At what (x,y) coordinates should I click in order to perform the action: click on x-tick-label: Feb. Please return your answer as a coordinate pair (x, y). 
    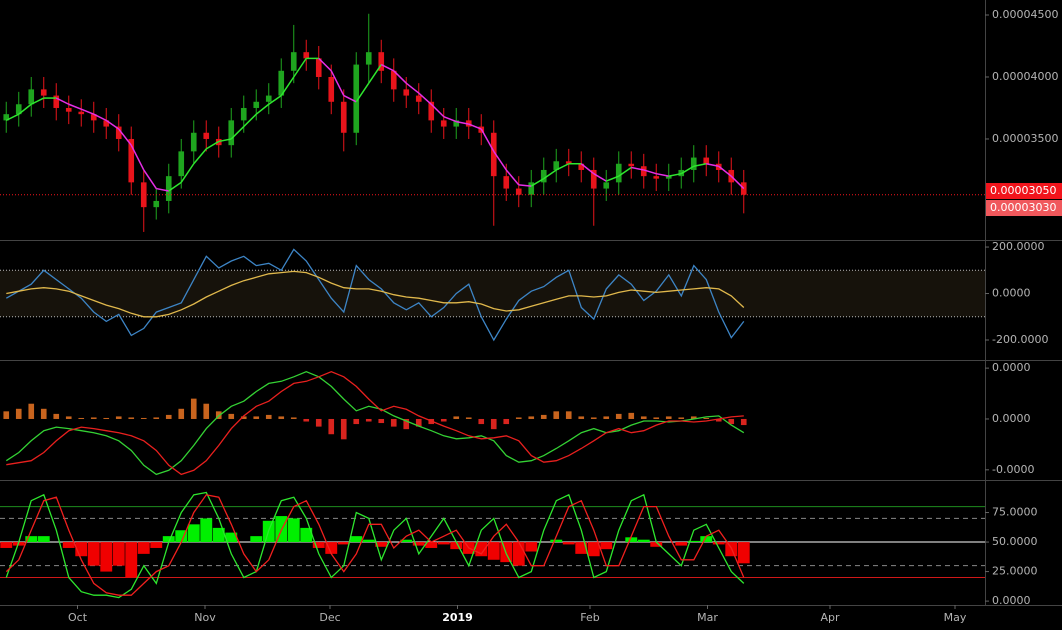
    Looking at the image, I should click on (589, 617).